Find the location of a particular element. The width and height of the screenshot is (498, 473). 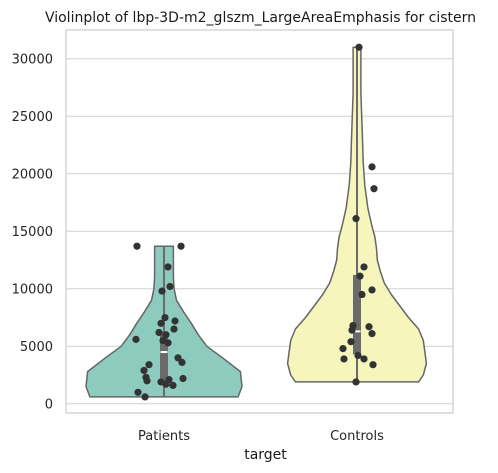

y-tick-label: 10000 is located at coordinates (32, 289).